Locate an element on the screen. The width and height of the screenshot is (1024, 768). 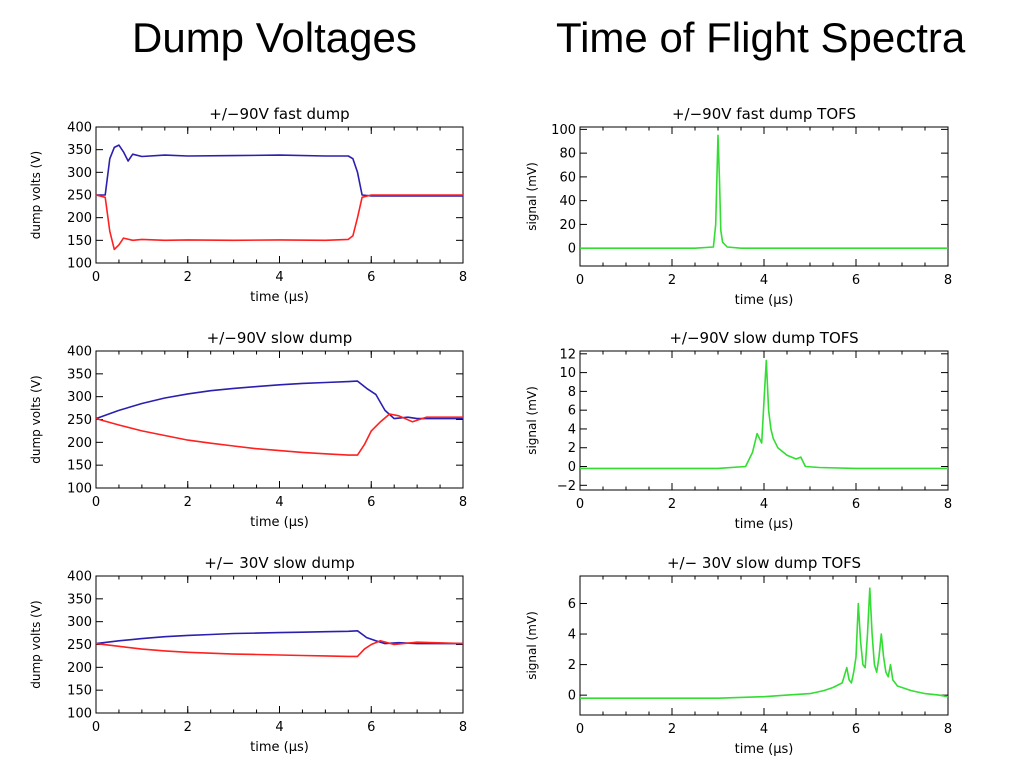
chart-title: +/−90V slow dump is located at coordinates (280, 338).